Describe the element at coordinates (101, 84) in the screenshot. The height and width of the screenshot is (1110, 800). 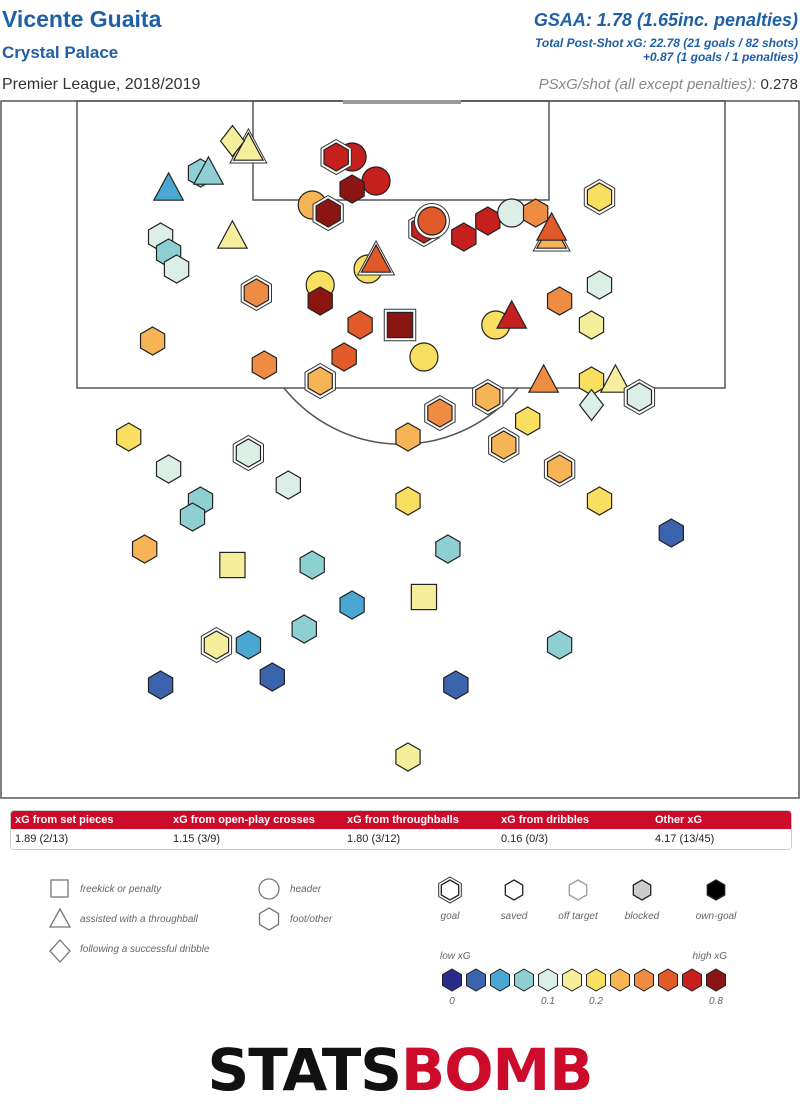
I see `competition-label: Premier League, 2018/2019` at that location.